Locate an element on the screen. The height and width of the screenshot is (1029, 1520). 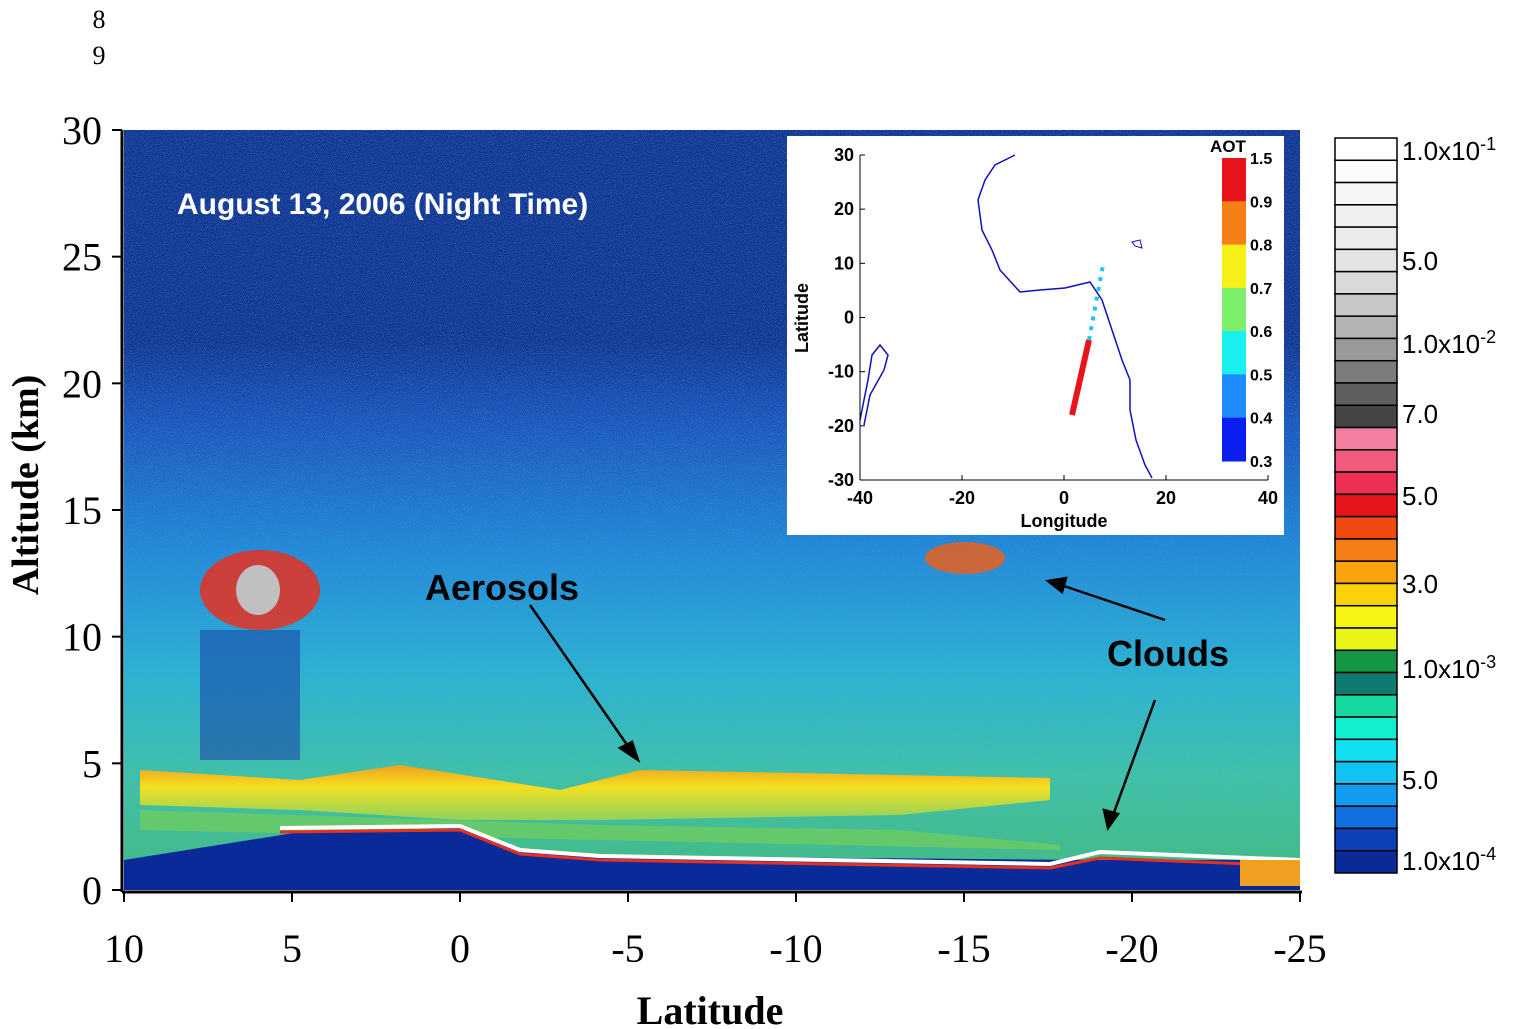
inset-x-tick-label: 40 is located at coordinates (1268, 498).